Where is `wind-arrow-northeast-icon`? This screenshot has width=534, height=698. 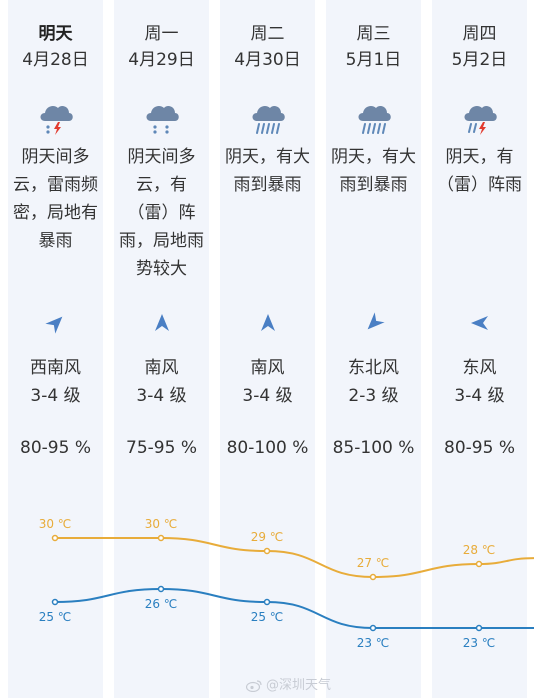
wind-arrow-northeast-icon is located at coordinates (374, 323).